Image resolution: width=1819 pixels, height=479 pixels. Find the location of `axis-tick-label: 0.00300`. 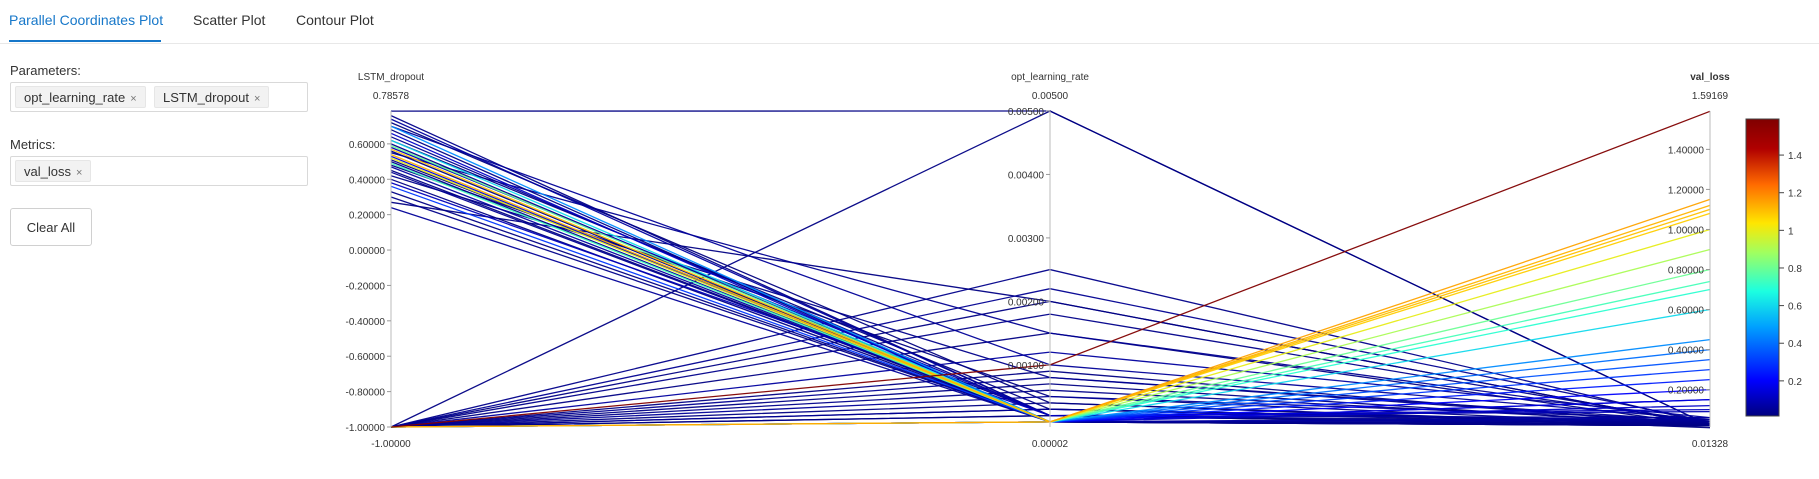

axis-tick-label: 0.00300 is located at coordinates (1026, 239).